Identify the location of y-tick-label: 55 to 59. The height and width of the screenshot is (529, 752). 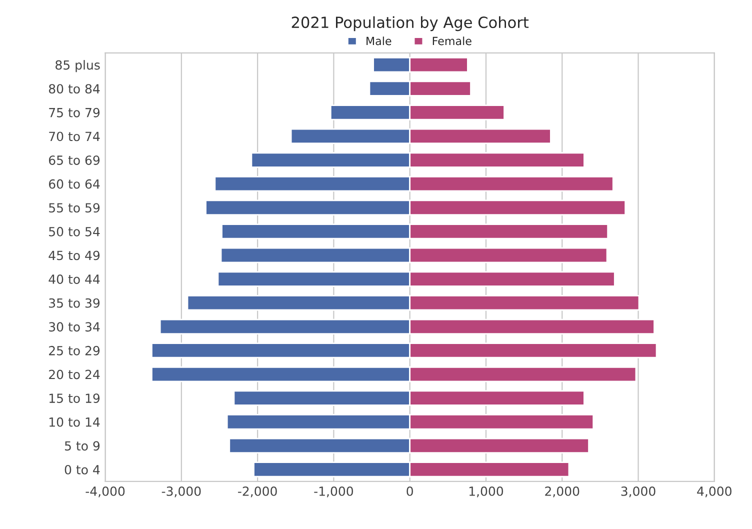
(74, 208).